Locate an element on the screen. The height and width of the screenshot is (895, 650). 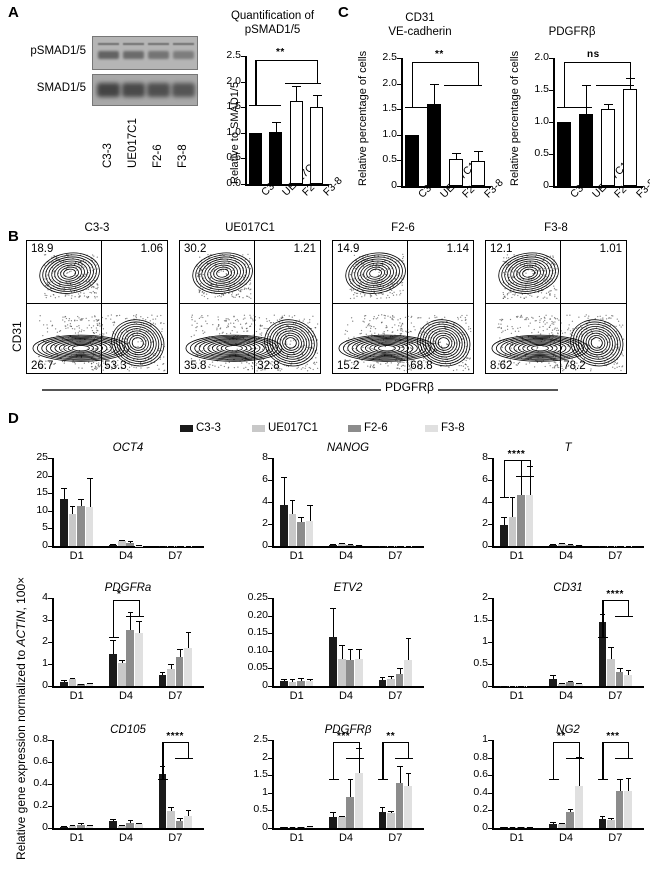
y-tick-label: 20 is located at coordinates (42, 474).